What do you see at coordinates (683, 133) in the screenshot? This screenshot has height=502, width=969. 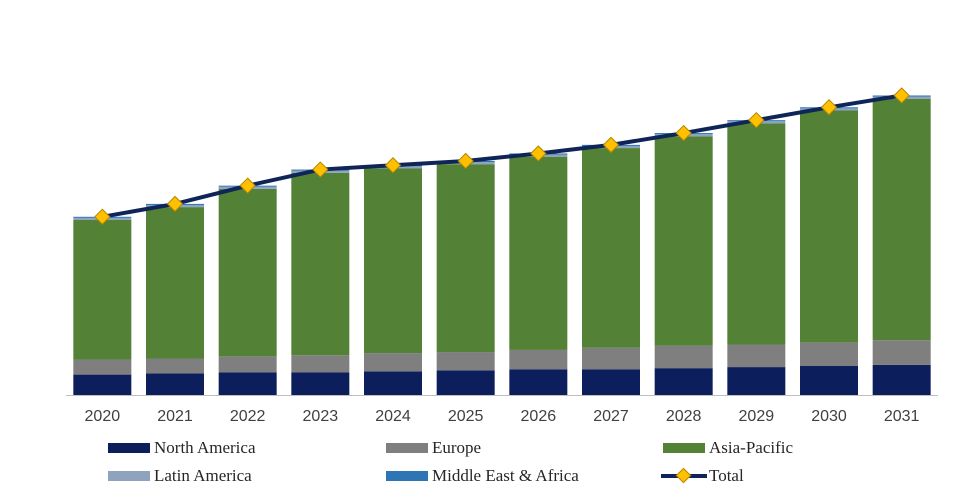 I see `total-marker-2028` at bounding box center [683, 133].